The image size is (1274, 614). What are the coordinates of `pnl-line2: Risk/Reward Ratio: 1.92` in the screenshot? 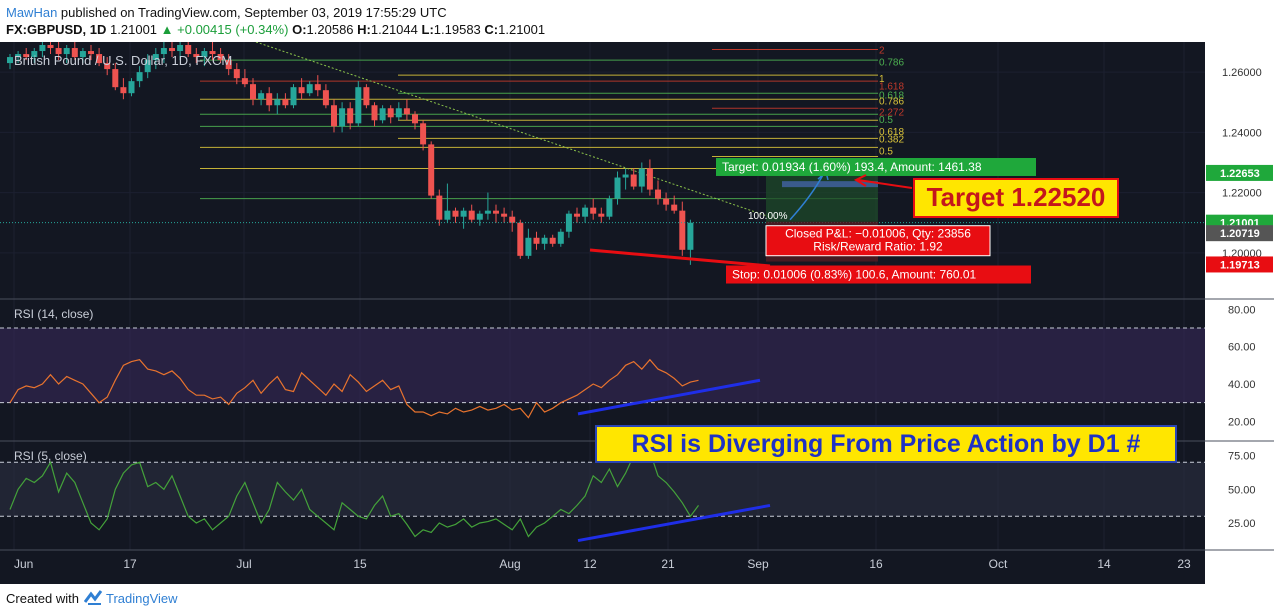 It's located at (878, 247).